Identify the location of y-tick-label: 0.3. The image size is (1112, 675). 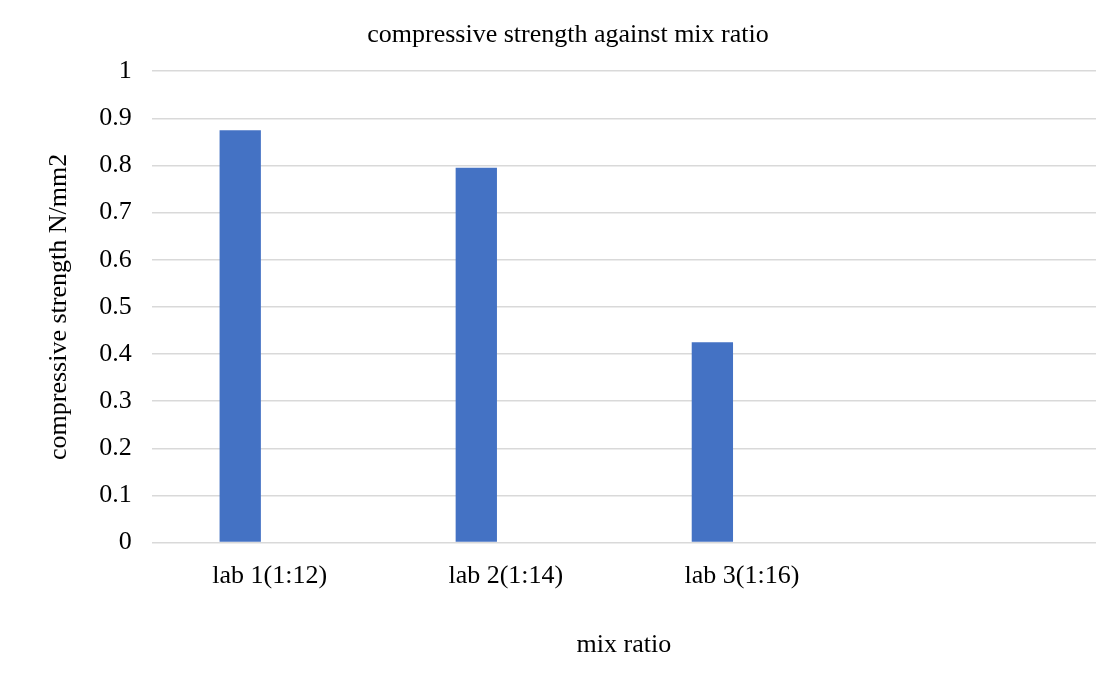
(115, 400).